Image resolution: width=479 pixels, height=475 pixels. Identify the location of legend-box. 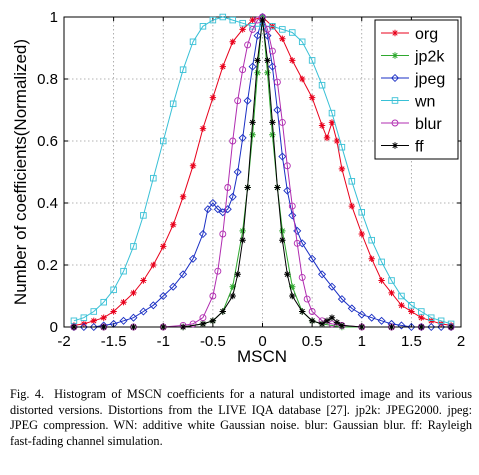
(416, 89).